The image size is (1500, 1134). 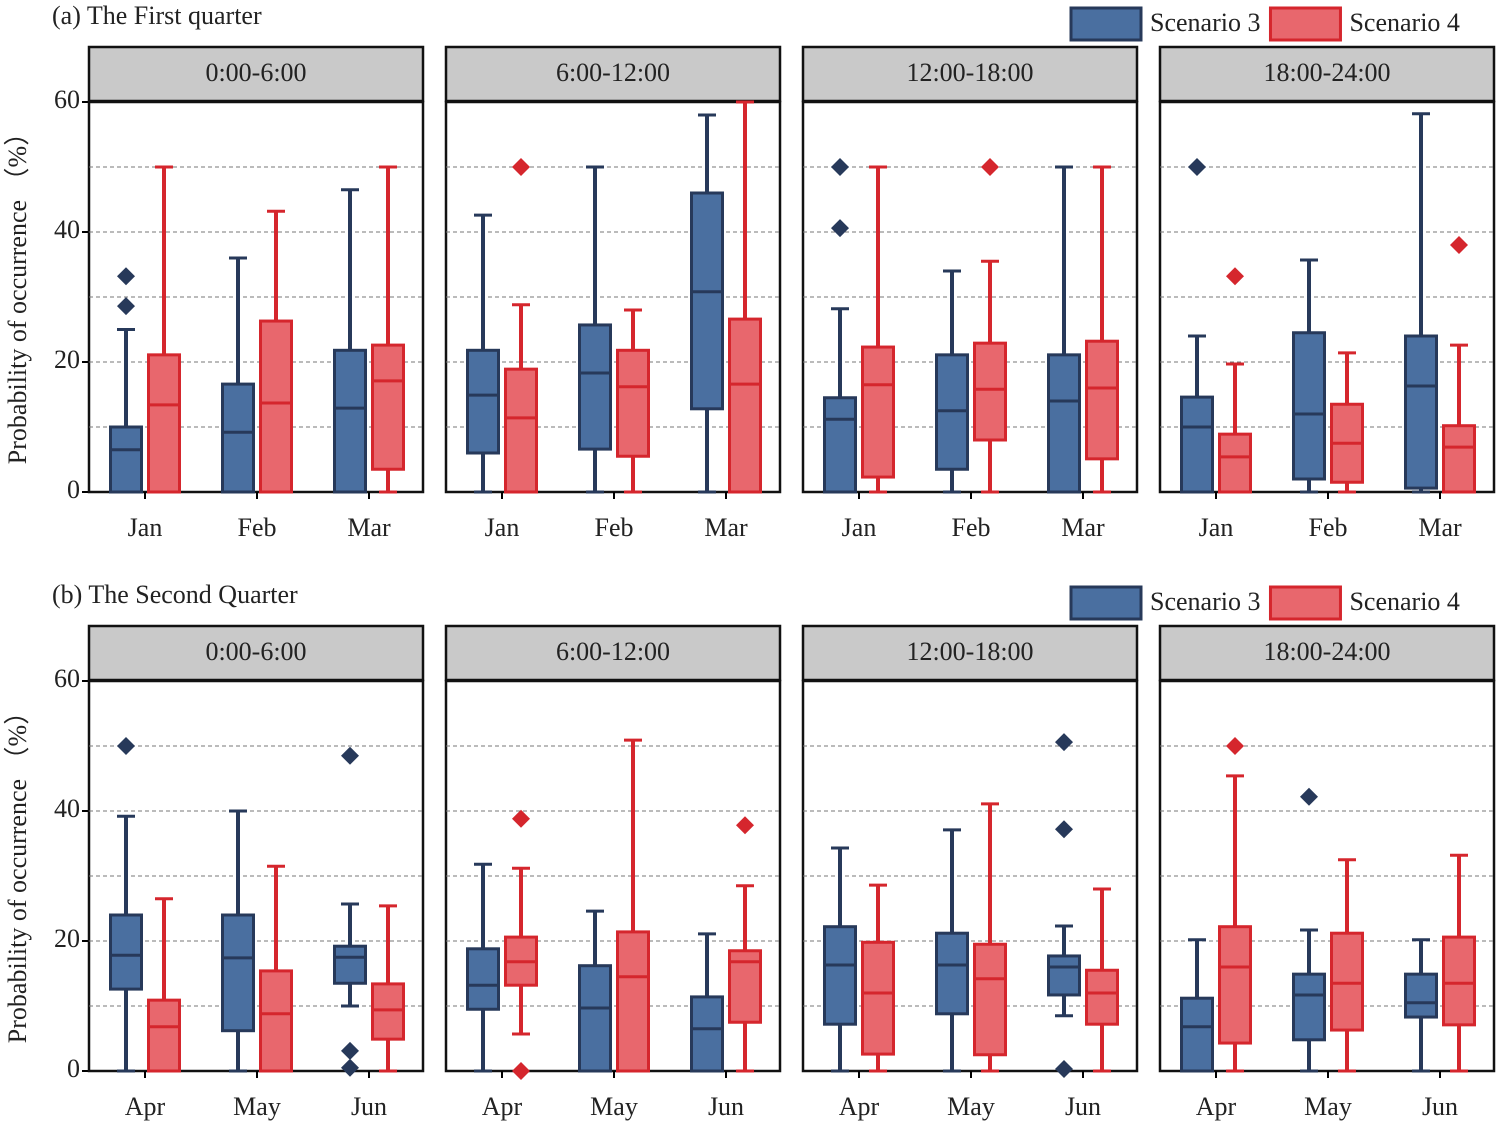 What do you see at coordinates (1083, 1106) in the screenshot?
I see `x-tick-label: Jun` at bounding box center [1083, 1106].